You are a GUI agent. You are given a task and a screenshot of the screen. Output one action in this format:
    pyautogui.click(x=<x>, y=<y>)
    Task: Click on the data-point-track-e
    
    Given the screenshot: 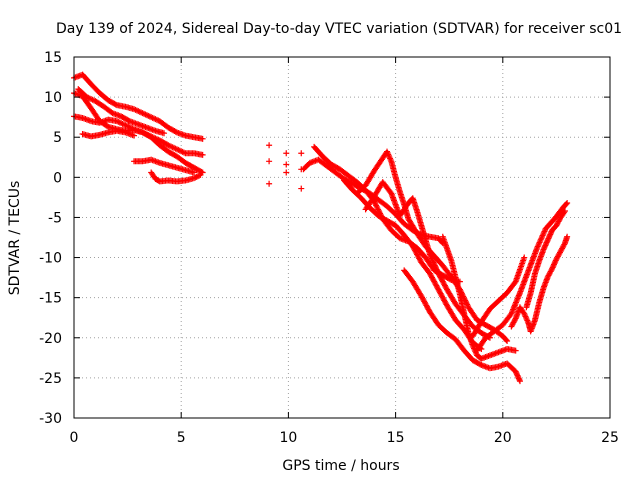 What is the action you would take?
    pyautogui.click(x=134, y=135)
    